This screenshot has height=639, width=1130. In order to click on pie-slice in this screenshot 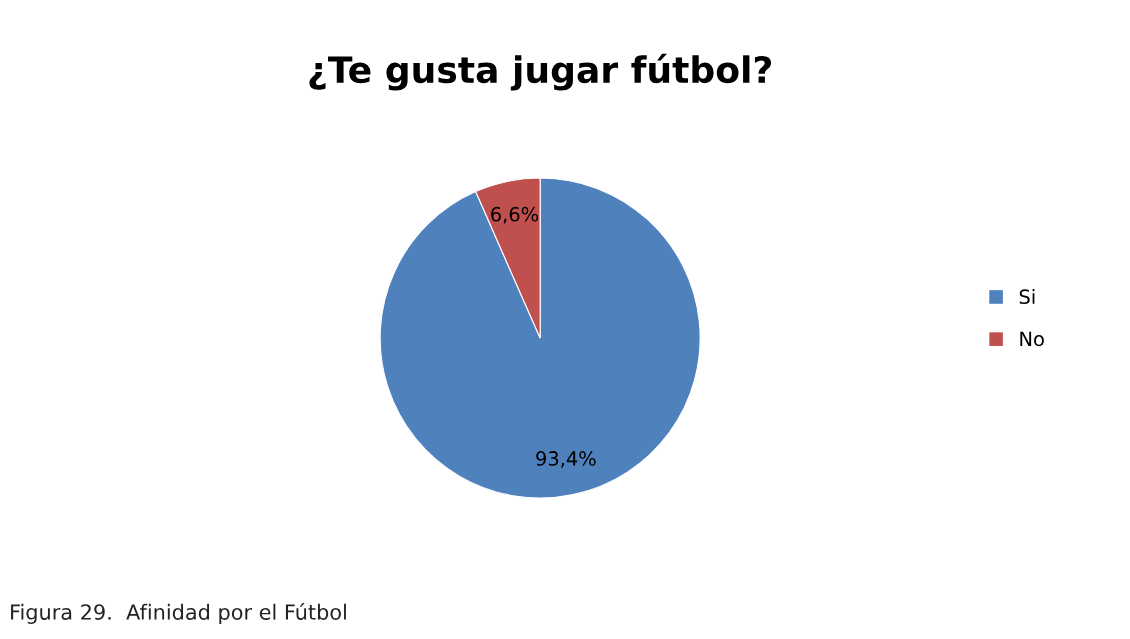, I will do `click(540, 338)`.